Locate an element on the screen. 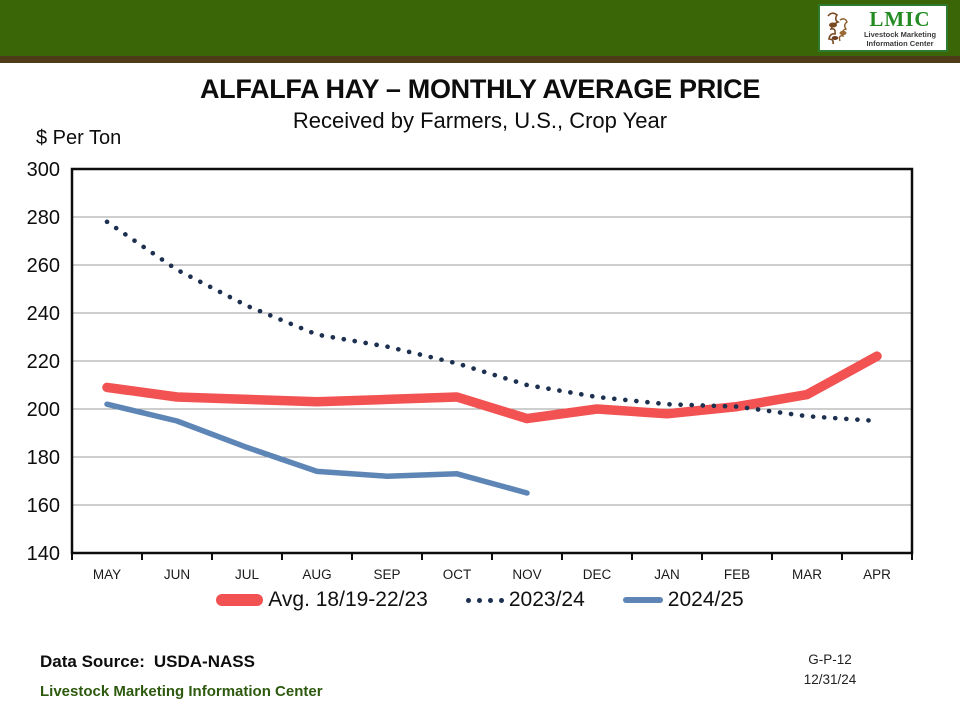 This screenshot has width=960, height=720. footer-date: 12/31/24 is located at coordinates (830, 680).